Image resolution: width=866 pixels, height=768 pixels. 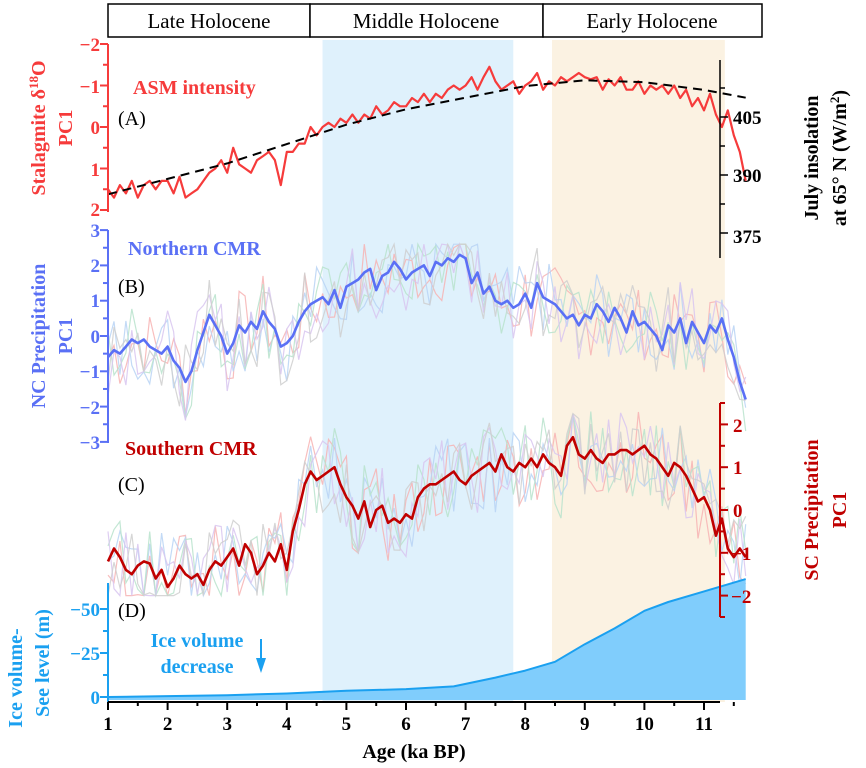 I want to click on axis-d-left: −50 −25 0 Ice volume- See level (m), so click(x=57, y=655).